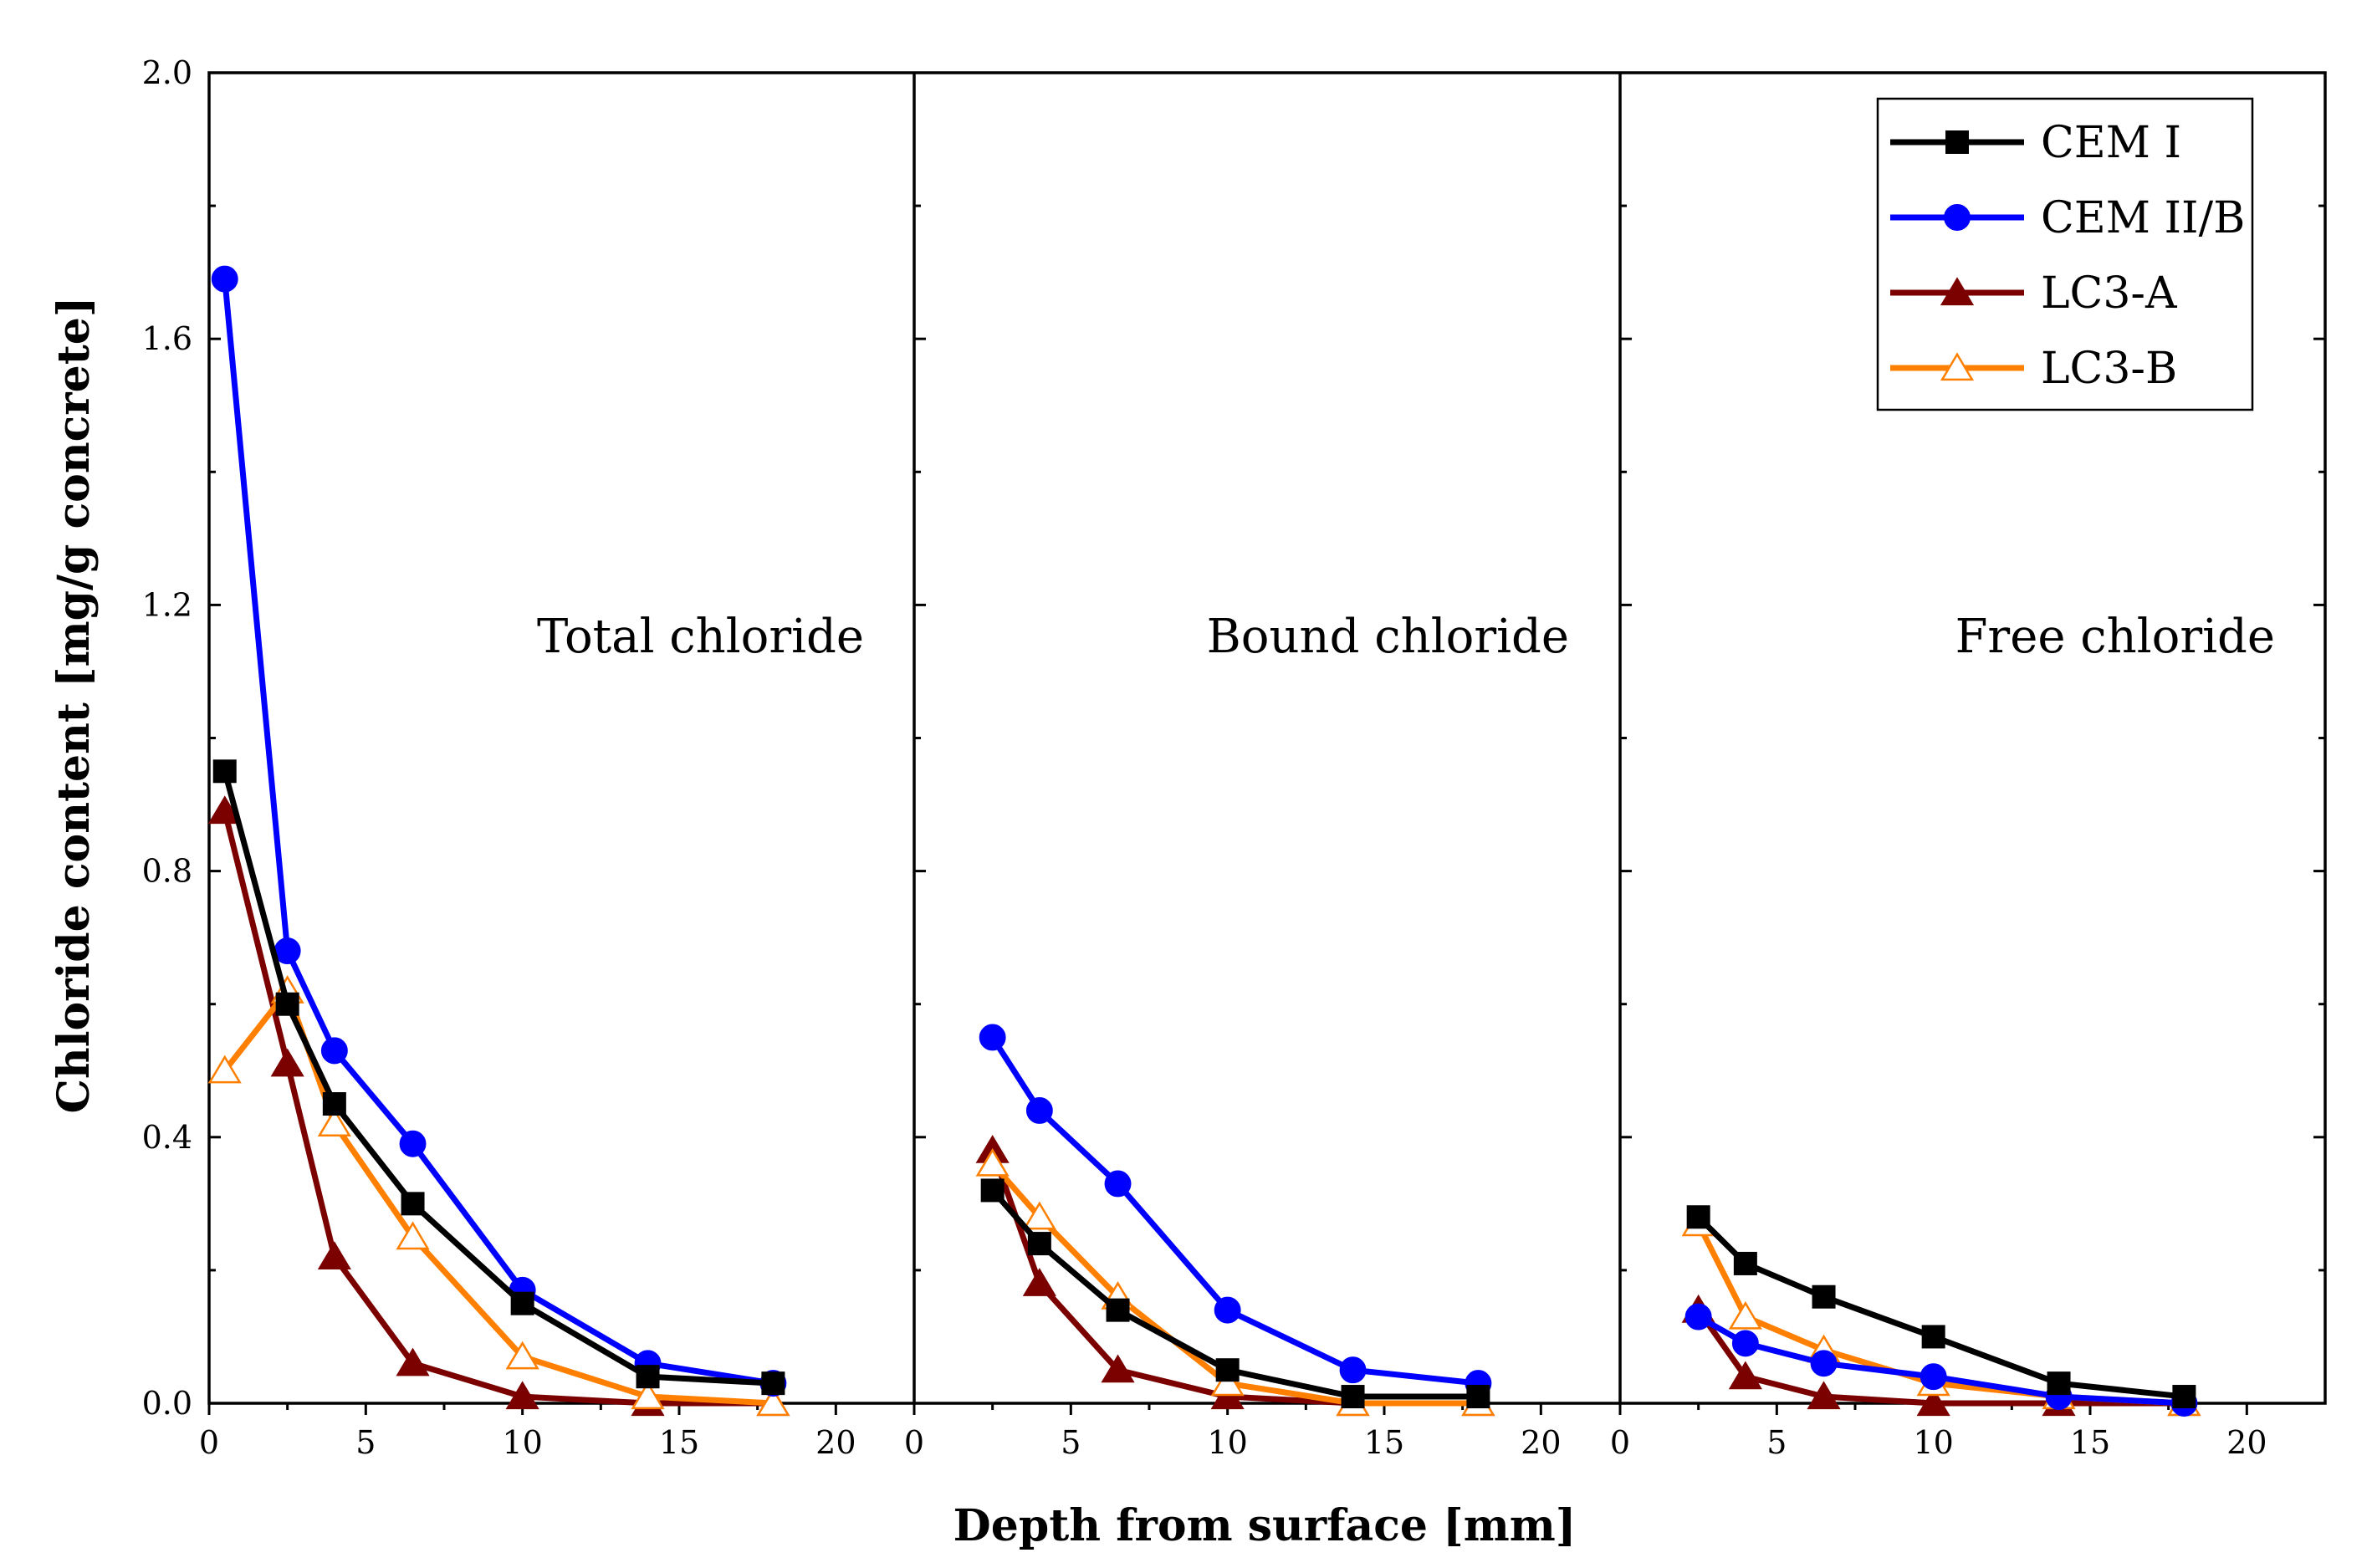  What do you see at coordinates (1957, 366) in the screenshot?
I see `legend-marker-lc3-b` at bounding box center [1957, 366].